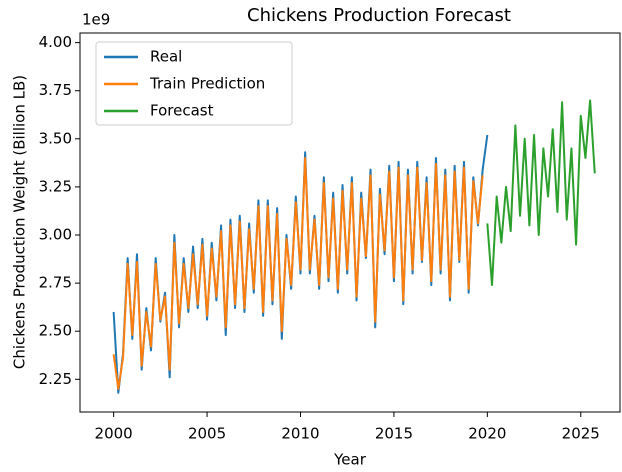  I want to click on x-tick-label: 2025, so click(581, 434).